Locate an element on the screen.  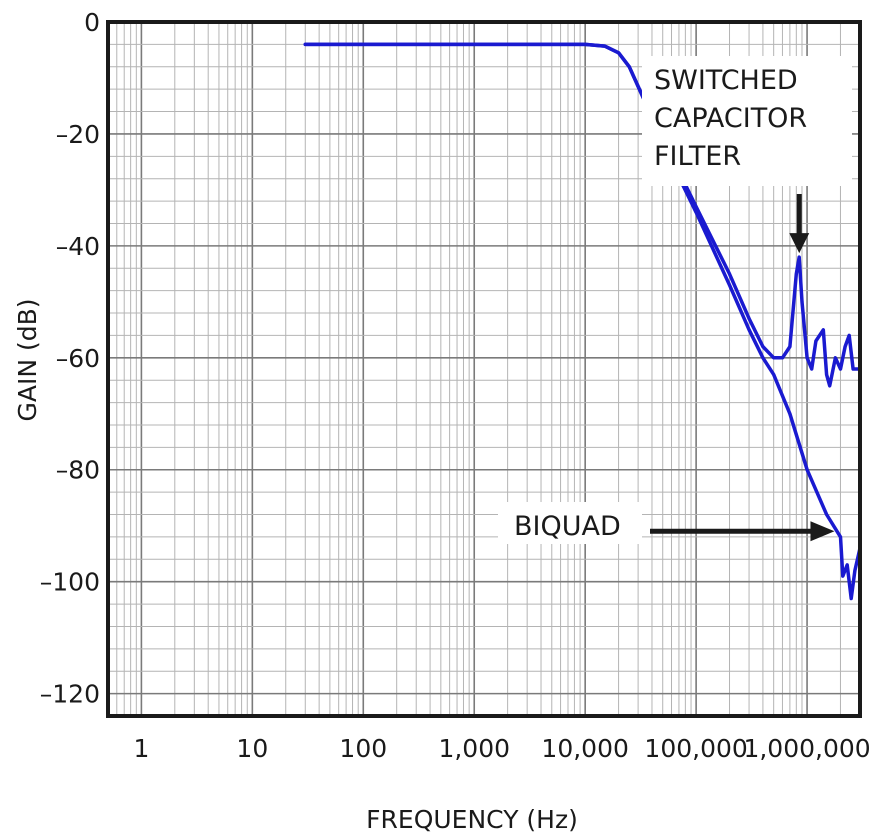
x-tick-label: 100,000 is located at coordinates (695, 748).